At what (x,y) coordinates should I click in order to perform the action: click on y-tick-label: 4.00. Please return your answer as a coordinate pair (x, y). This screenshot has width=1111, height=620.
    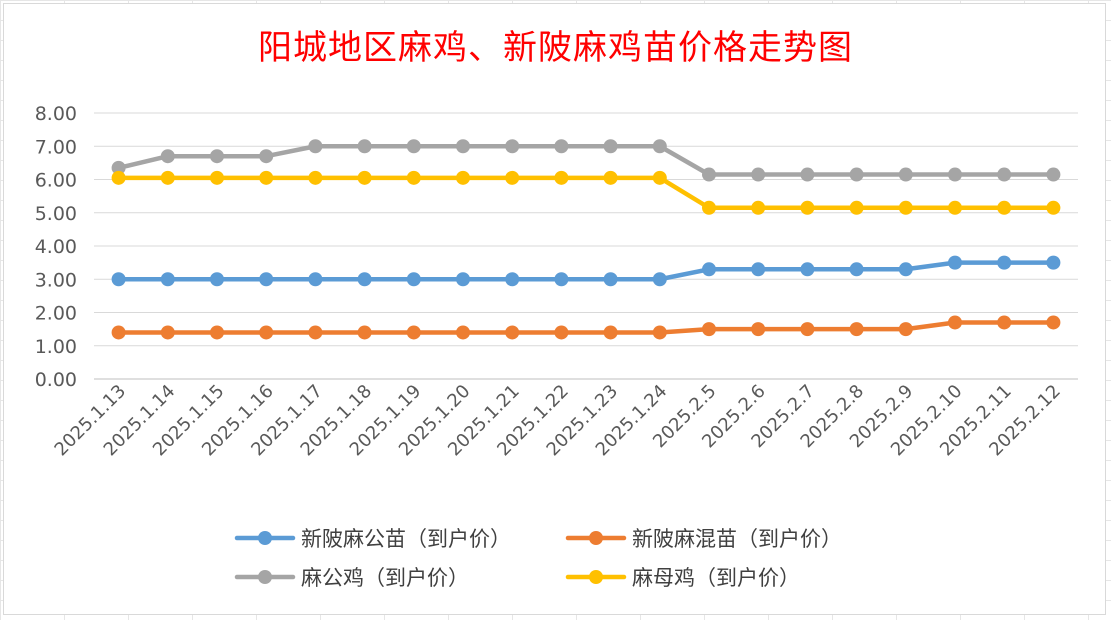
    Looking at the image, I should click on (56, 247).